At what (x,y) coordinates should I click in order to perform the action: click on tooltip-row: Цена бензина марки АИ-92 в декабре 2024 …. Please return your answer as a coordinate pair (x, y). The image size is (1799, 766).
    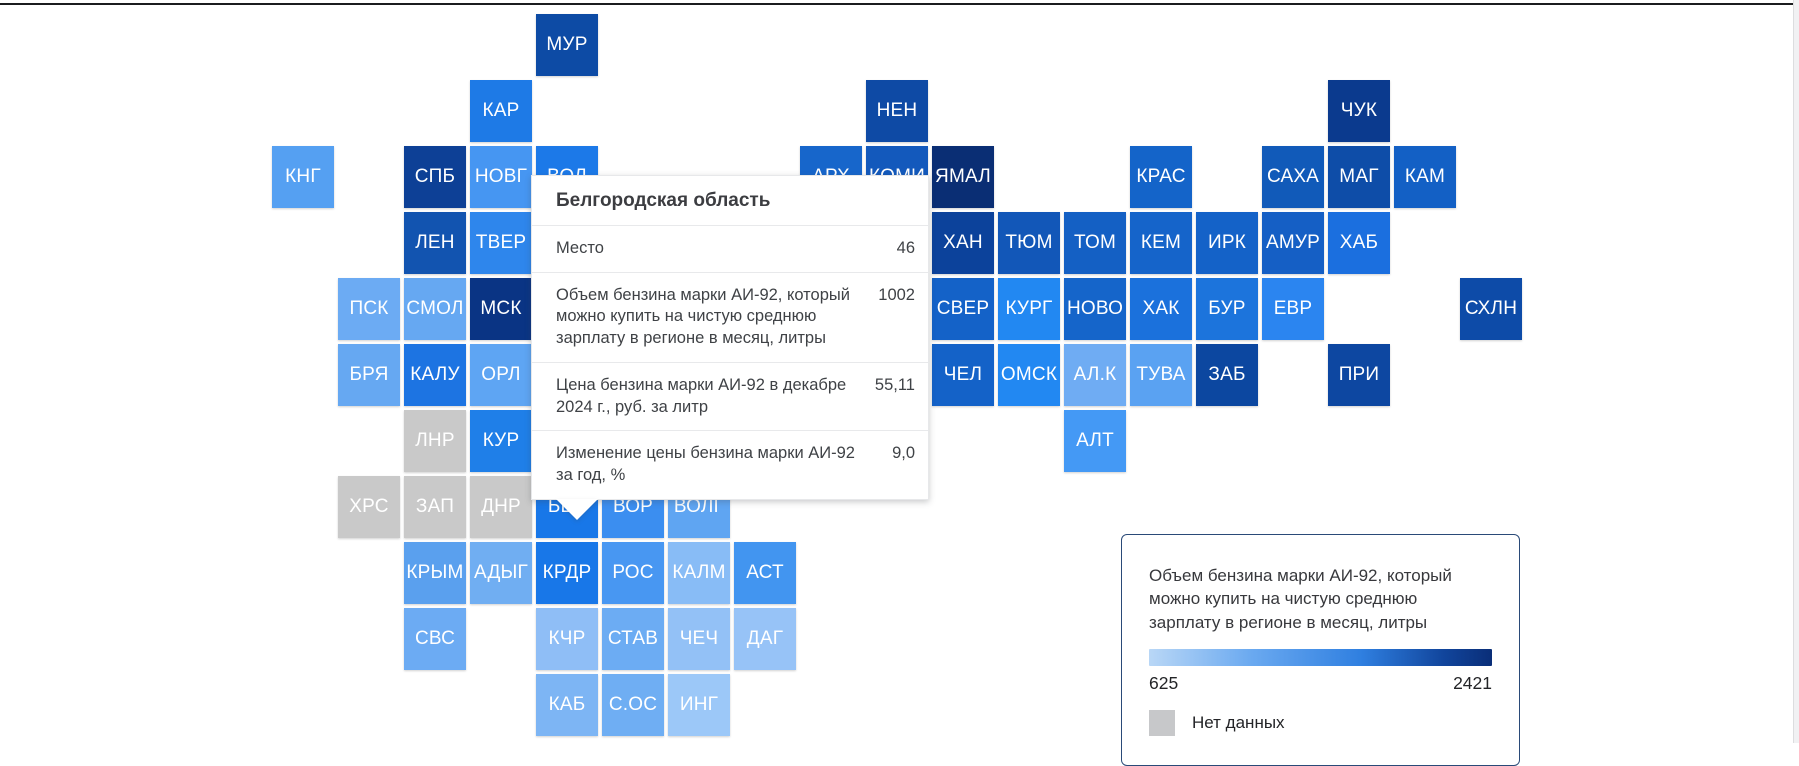
    Looking at the image, I should click on (730, 396).